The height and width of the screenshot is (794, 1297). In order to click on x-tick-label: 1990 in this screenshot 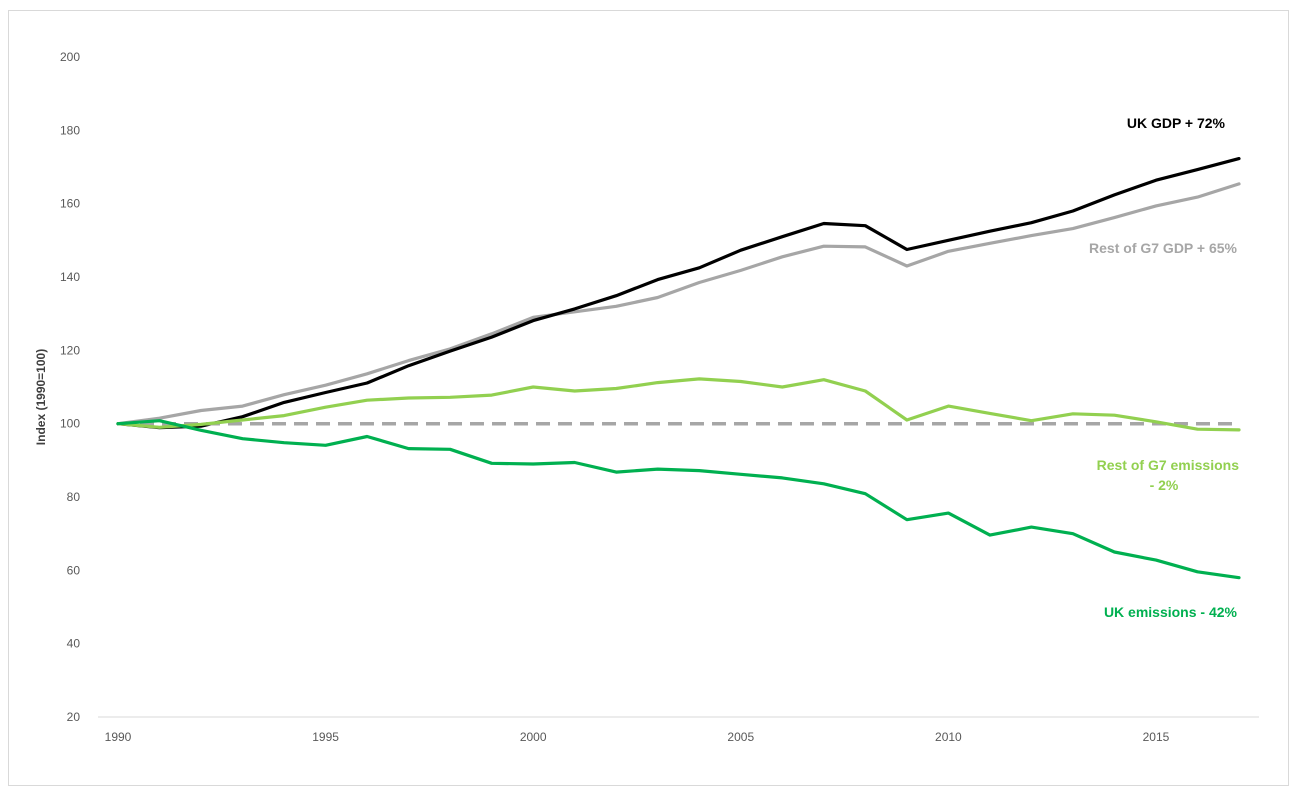, I will do `click(118, 737)`.